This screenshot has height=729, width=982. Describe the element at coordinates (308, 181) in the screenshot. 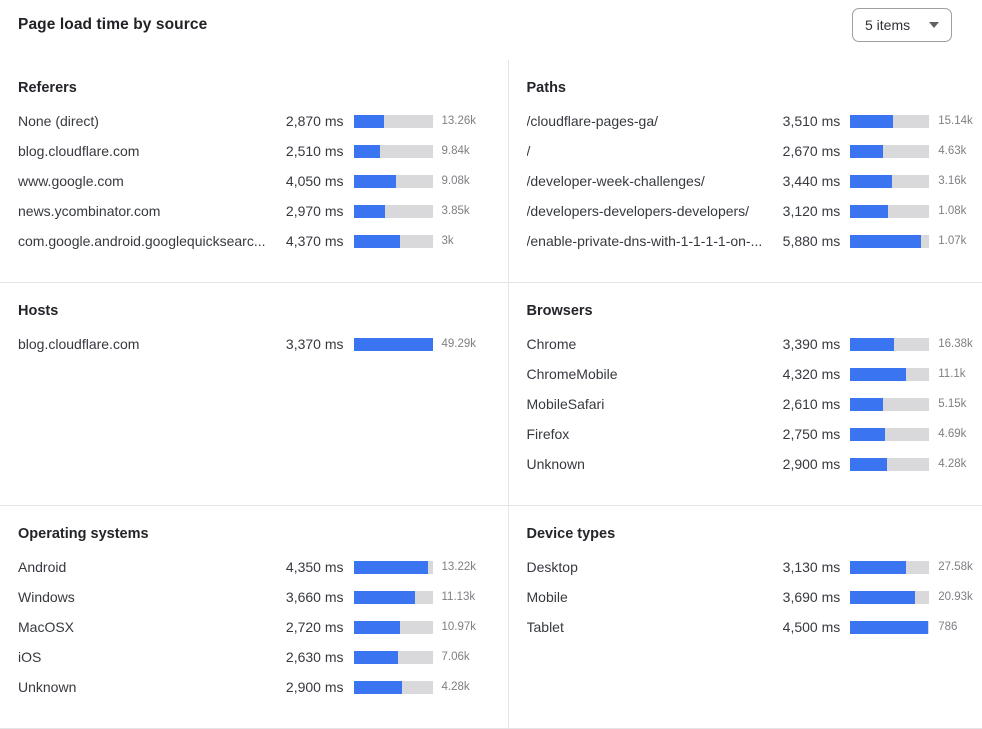

I see `row-load-time: 4,050 ms` at that location.